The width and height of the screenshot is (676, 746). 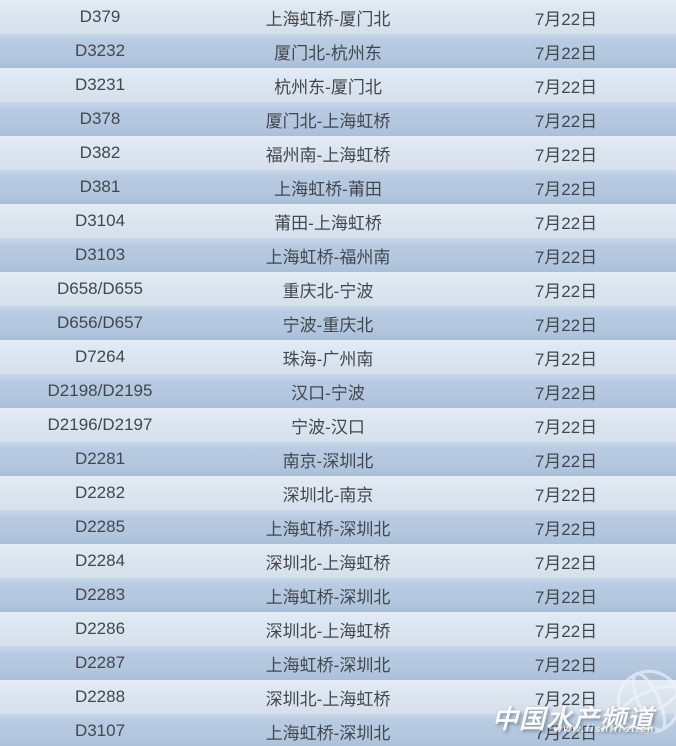 What do you see at coordinates (100, 492) in the screenshot?
I see `train-number-cell: D2282` at bounding box center [100, 492].